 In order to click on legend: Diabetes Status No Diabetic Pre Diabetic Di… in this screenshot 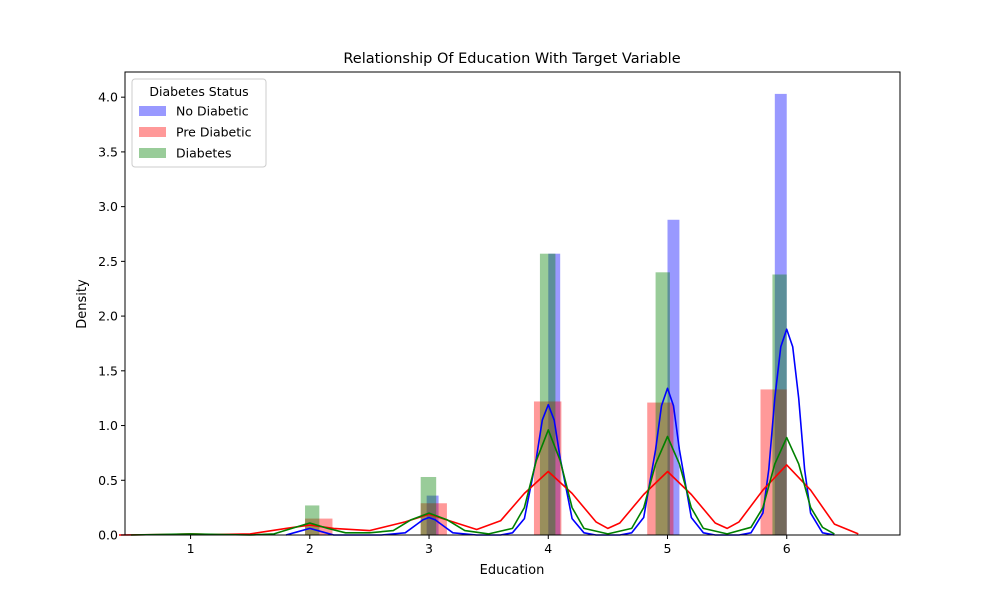, I will do `click(199, 123)`.